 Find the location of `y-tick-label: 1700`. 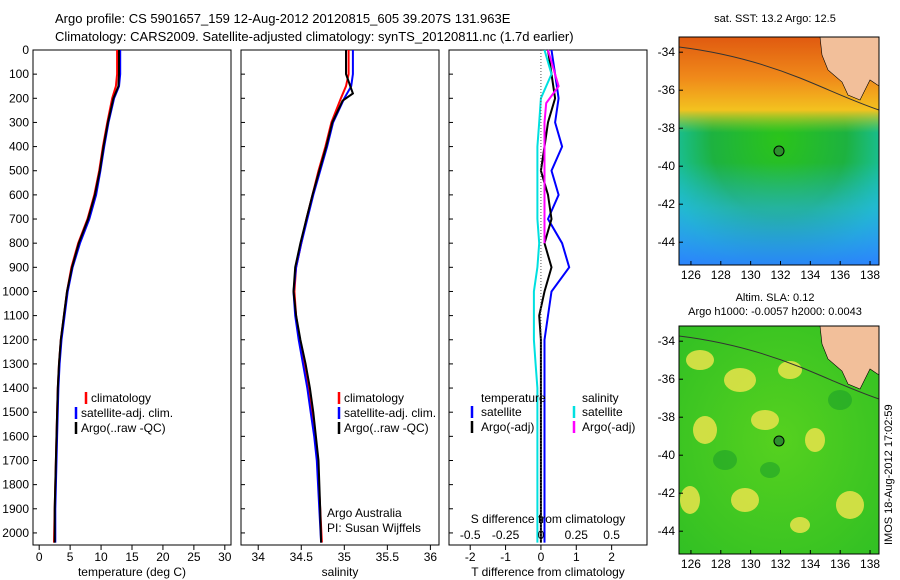

y-tick-label: 1700 is located at coordinates (15, 460).